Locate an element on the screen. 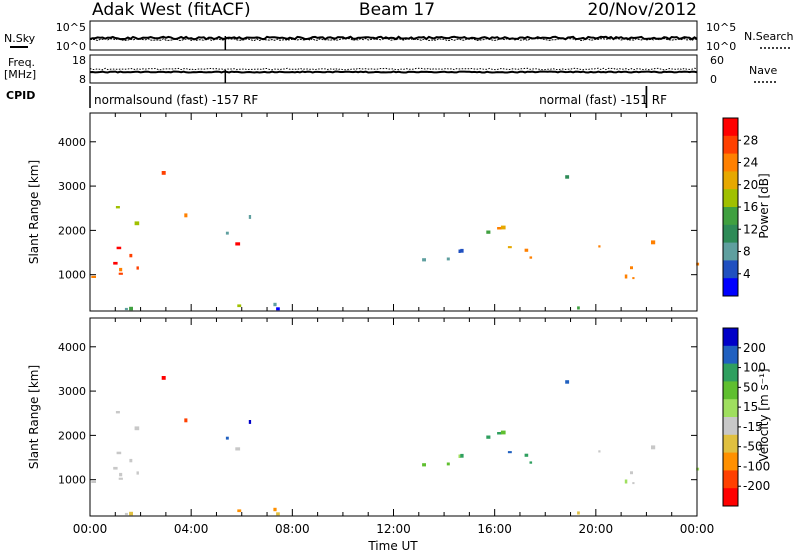 This screenshot has width=800, height=554. noise-left-label: N.Sky is located at coordinates (20, 38).